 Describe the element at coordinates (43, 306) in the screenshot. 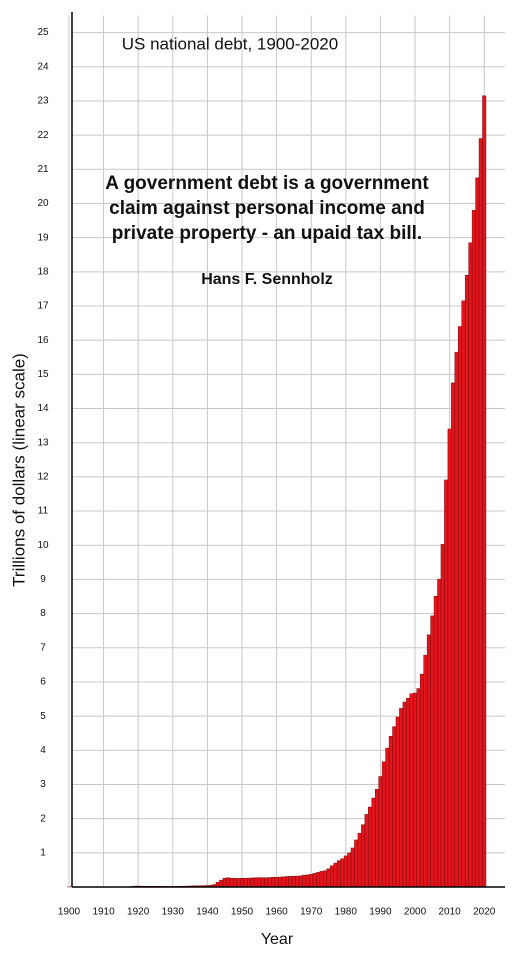

I see `y-tick-label: 17` at that location.